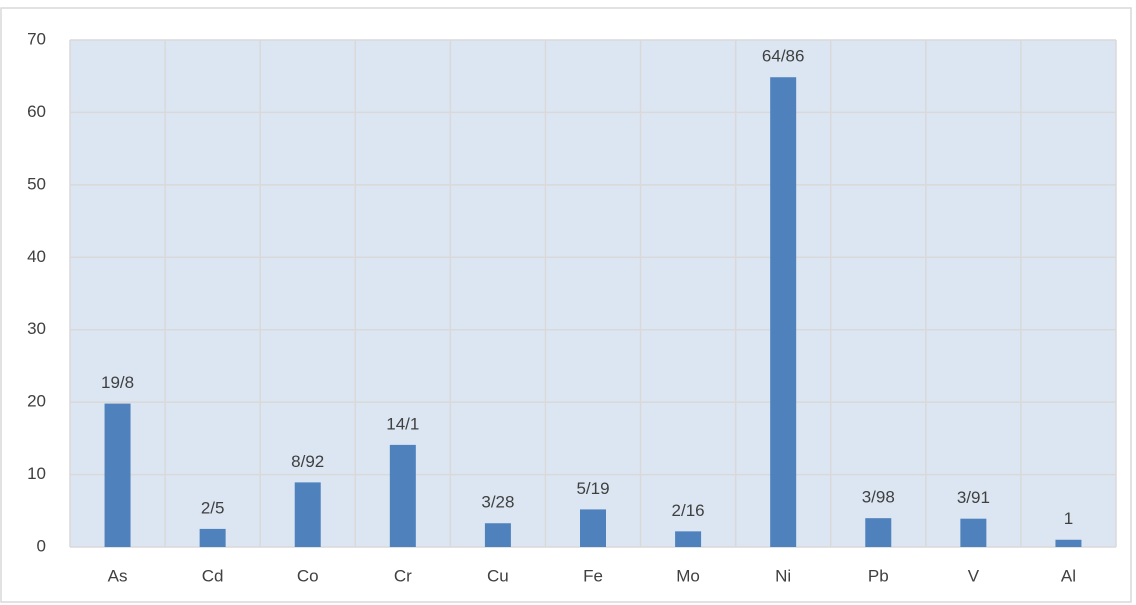 The height and width of the screenshot is (605, 1136). Describe the element at coordinates (36, 328) in the screenshot. I see `y-tick-label: 30` at that location.